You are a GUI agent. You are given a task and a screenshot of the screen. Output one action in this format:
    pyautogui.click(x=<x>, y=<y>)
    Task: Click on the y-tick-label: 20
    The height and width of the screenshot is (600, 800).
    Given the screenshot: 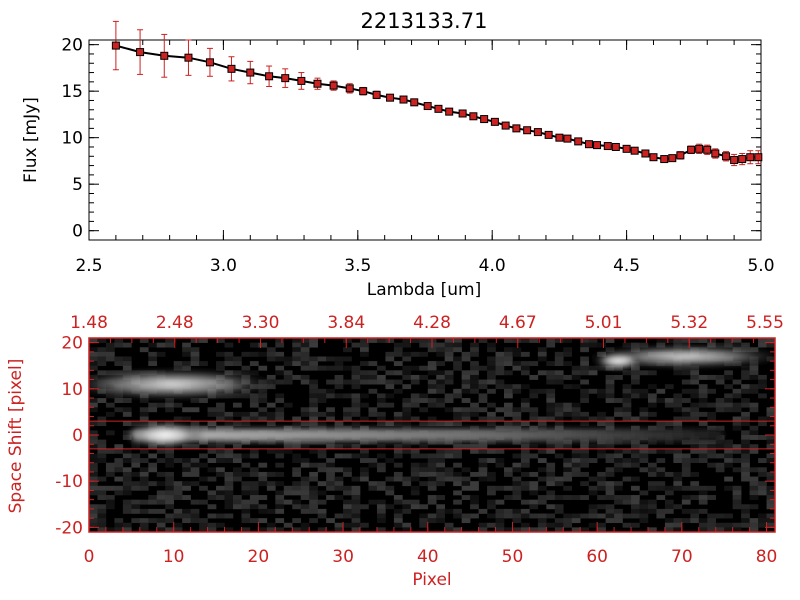 What is the action you would take?
    pyautogui.click(x=72, y=344)
    